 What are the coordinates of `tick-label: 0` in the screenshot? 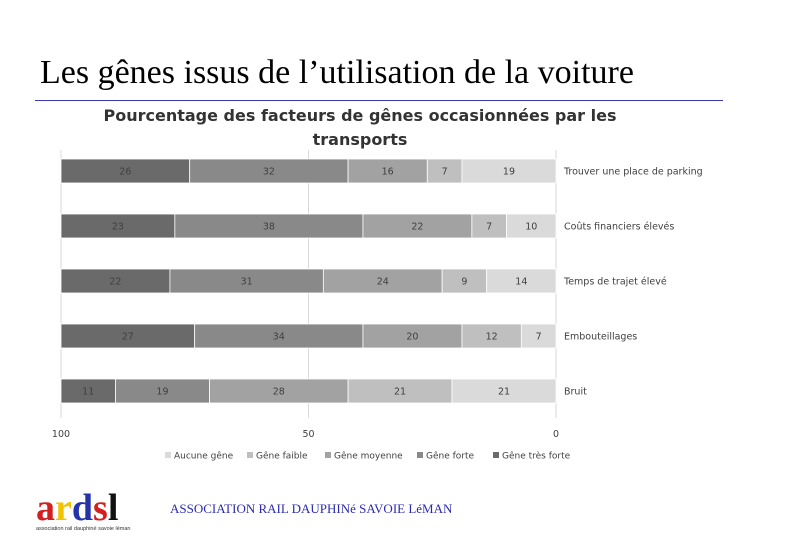 It's located at (556, 434).